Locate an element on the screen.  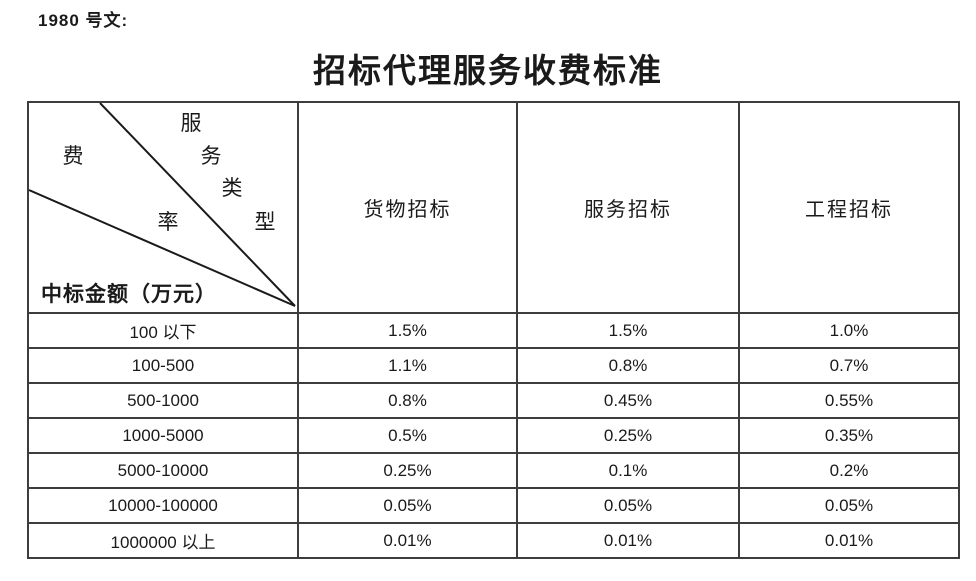
diagonal-divider-lines is located at coordinates (162, 205).